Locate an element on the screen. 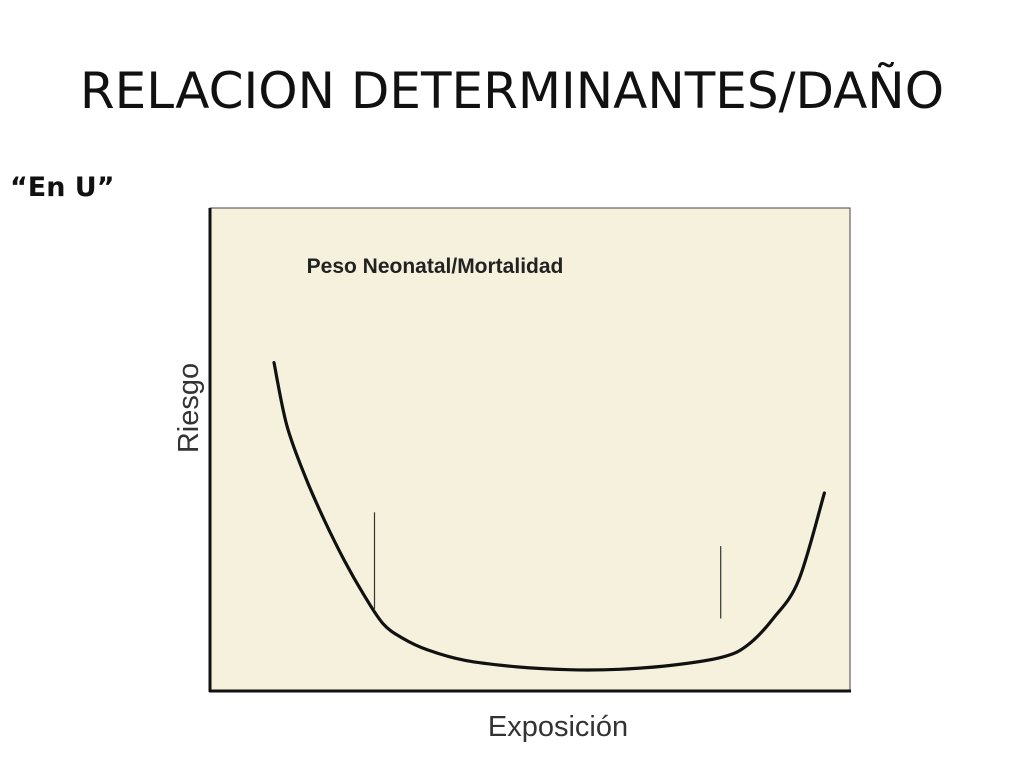  marker-layer is located at coordinates (547, 565).